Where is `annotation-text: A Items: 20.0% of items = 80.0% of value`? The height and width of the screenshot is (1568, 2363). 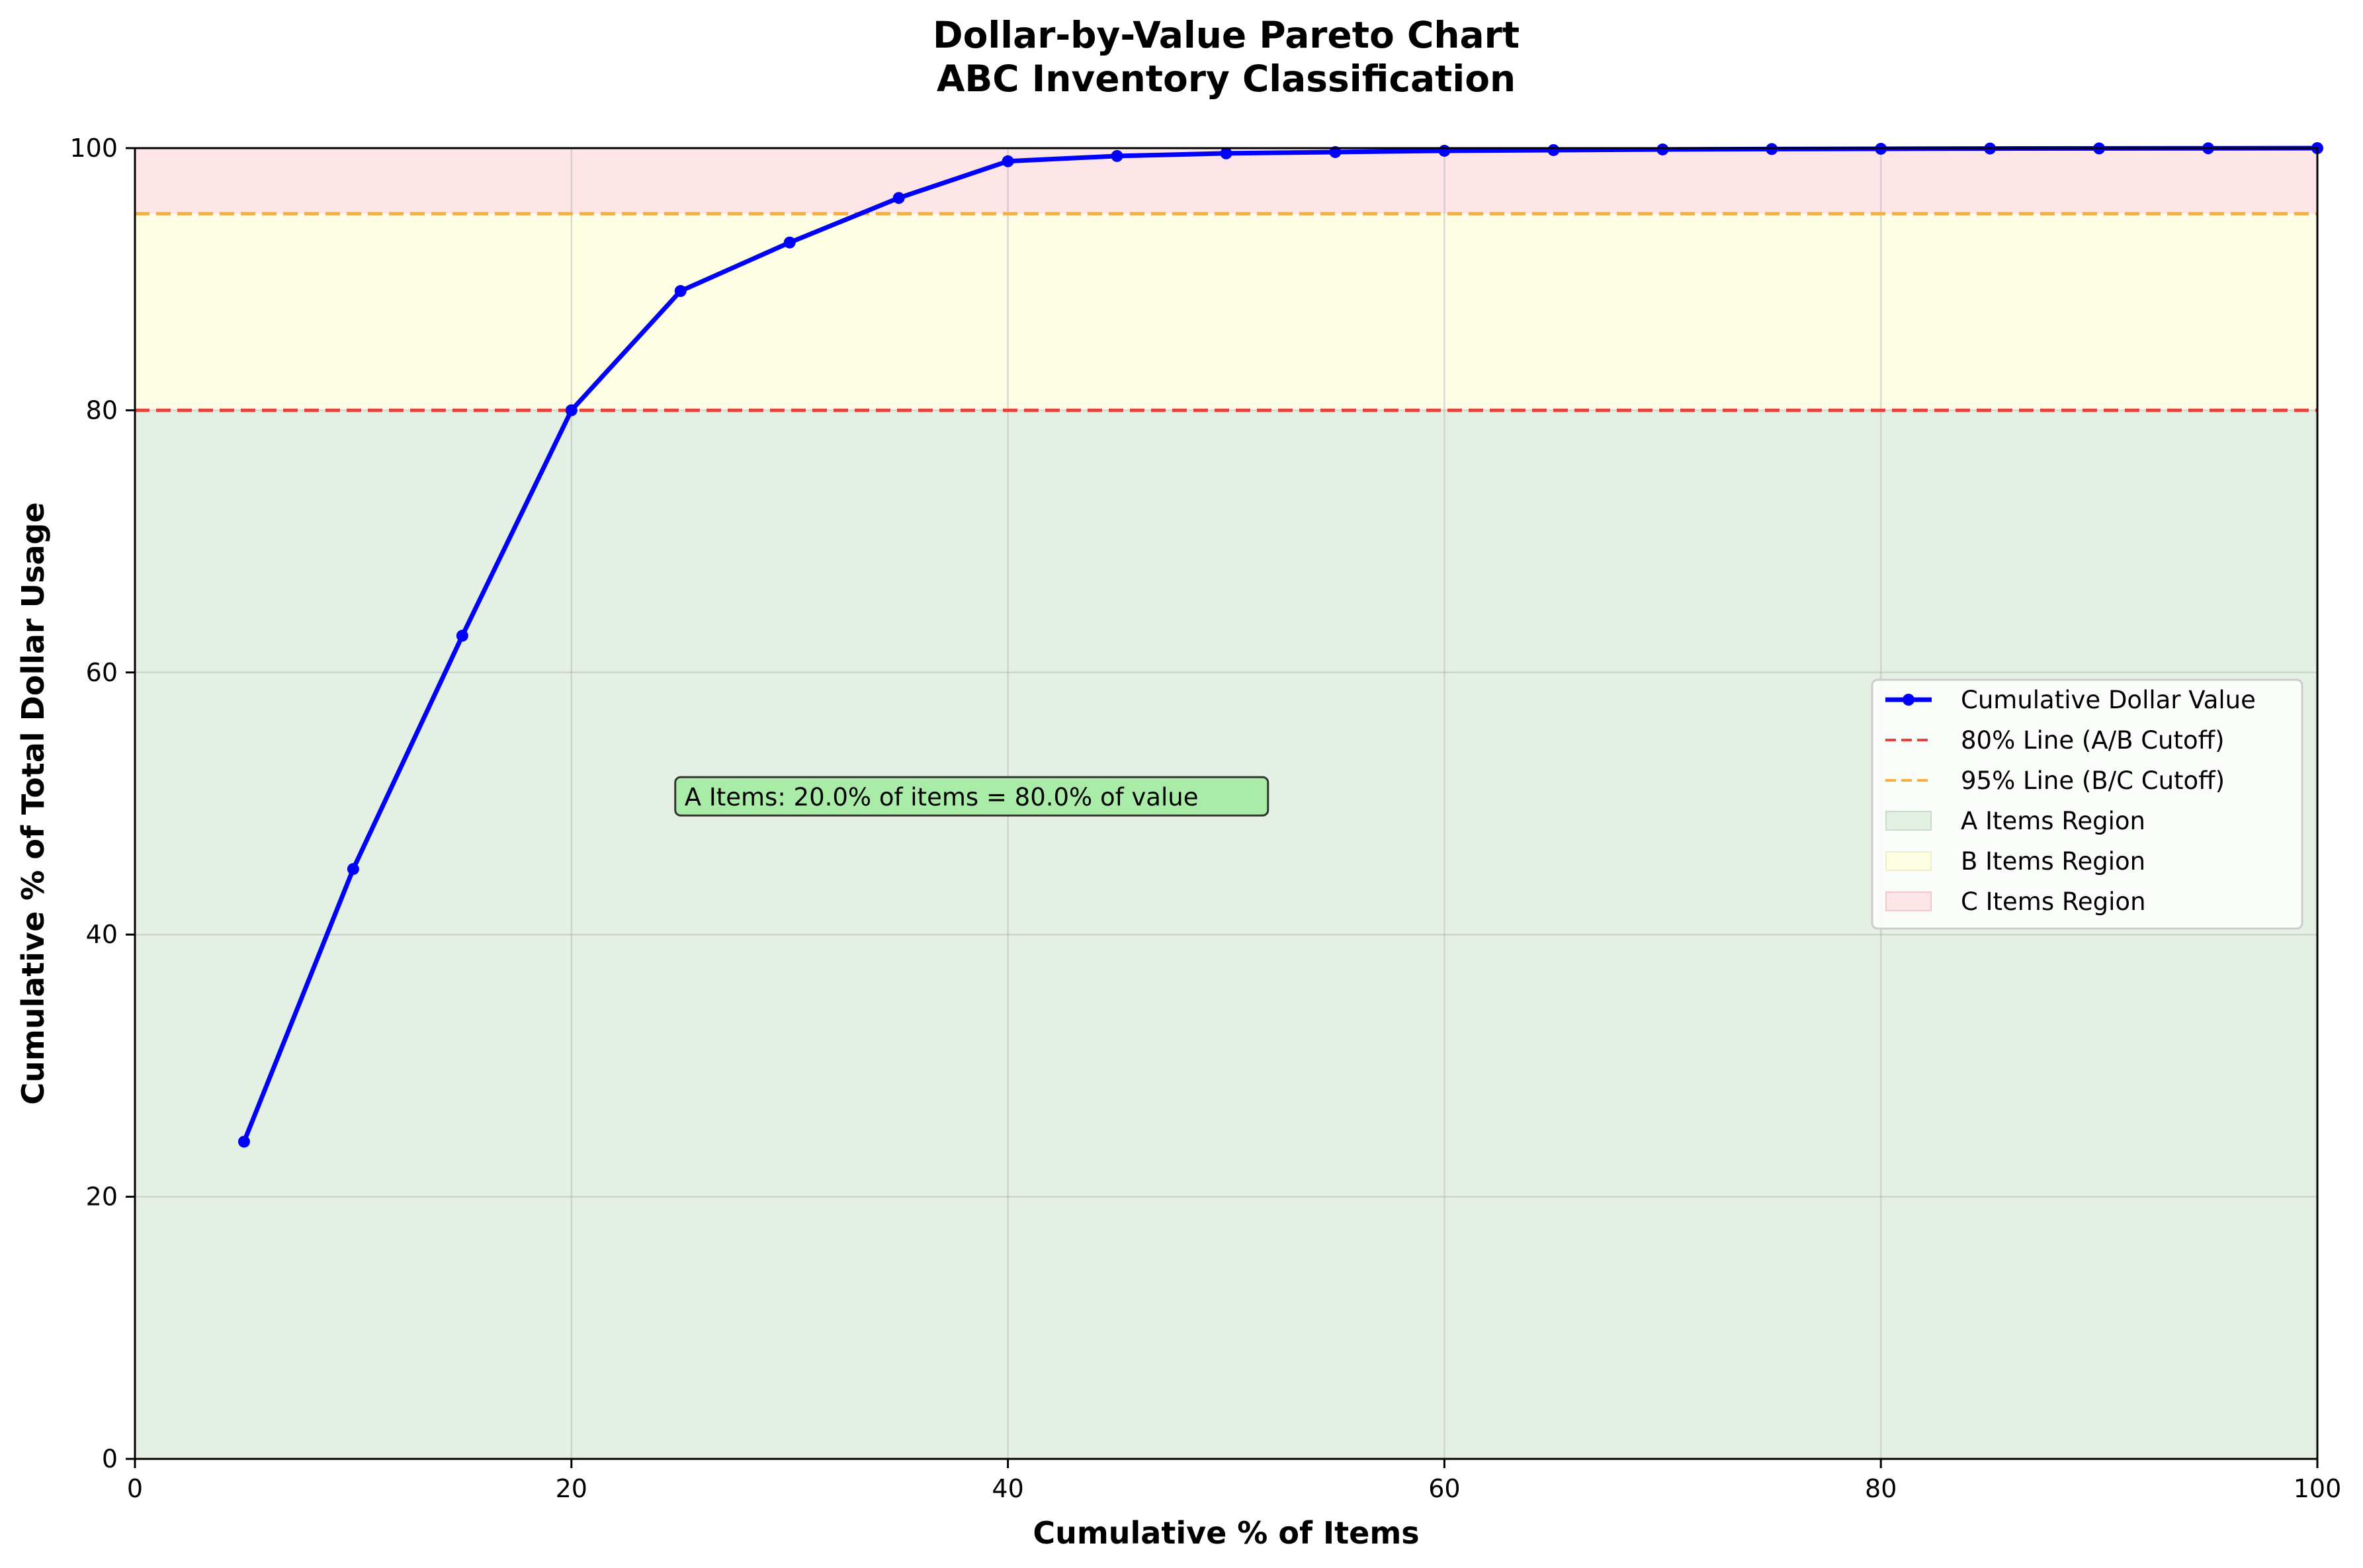
annotation-text: A Items: 20.0% of items = 80.0% of value is located at coordinates (942, 797).